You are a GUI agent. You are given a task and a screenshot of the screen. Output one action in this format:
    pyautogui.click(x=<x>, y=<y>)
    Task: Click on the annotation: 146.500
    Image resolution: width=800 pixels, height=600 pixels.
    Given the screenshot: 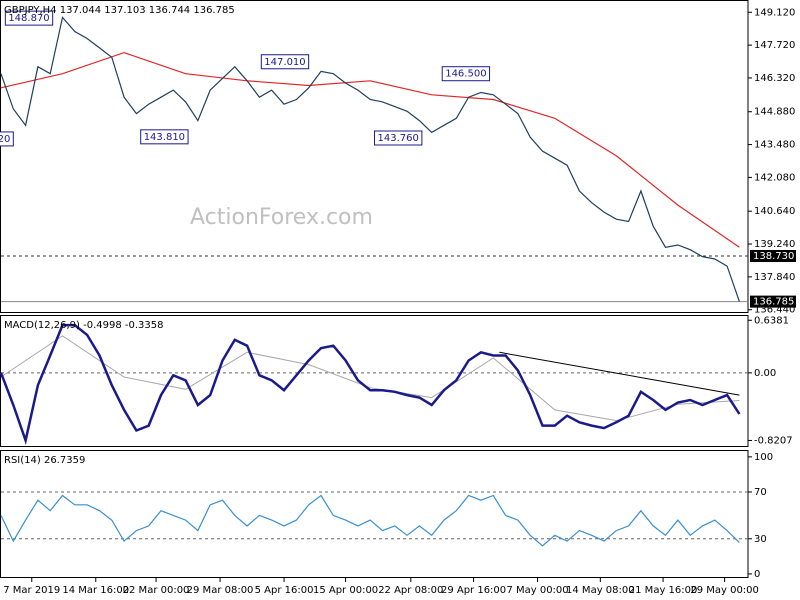 What is the action you would take?
    pyautogui.click(x=466, y=74)
    